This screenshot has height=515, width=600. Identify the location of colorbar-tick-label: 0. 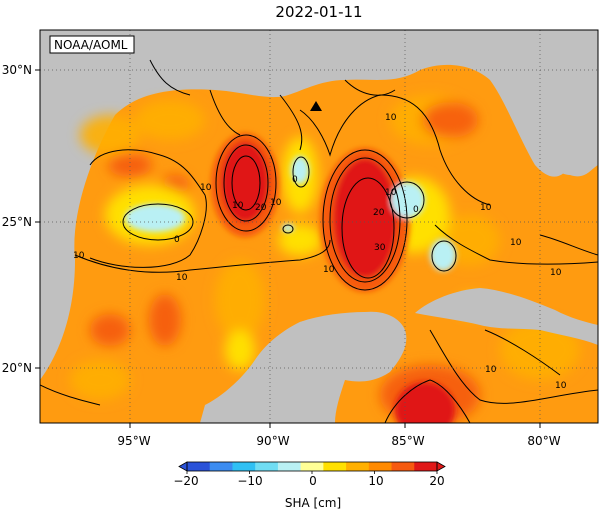
(313, 481).